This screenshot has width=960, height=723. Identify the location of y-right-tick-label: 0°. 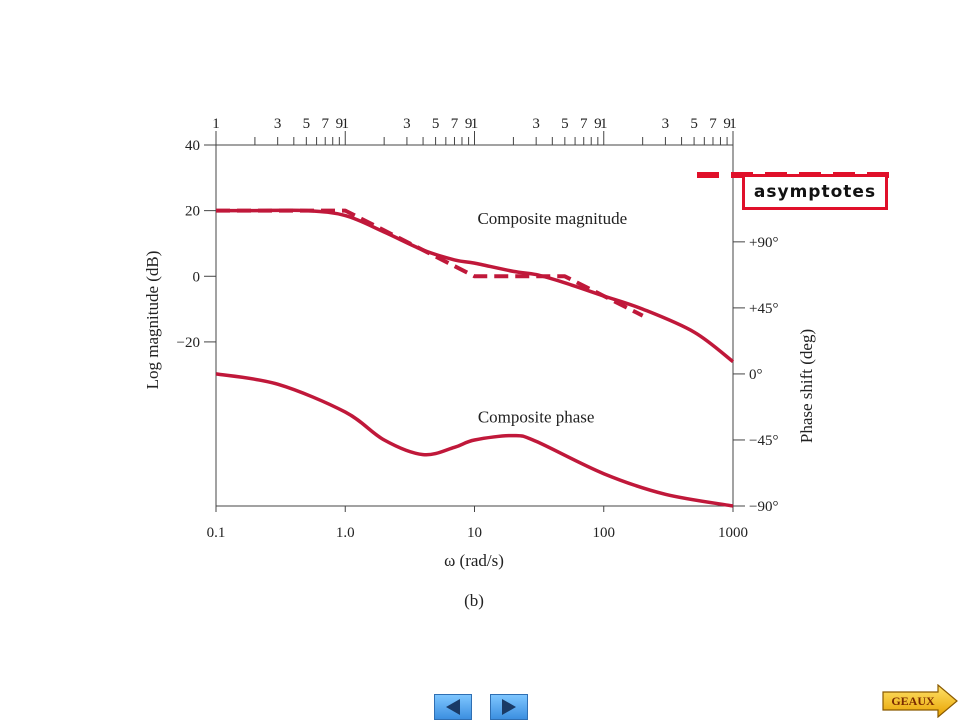
(756, 375).